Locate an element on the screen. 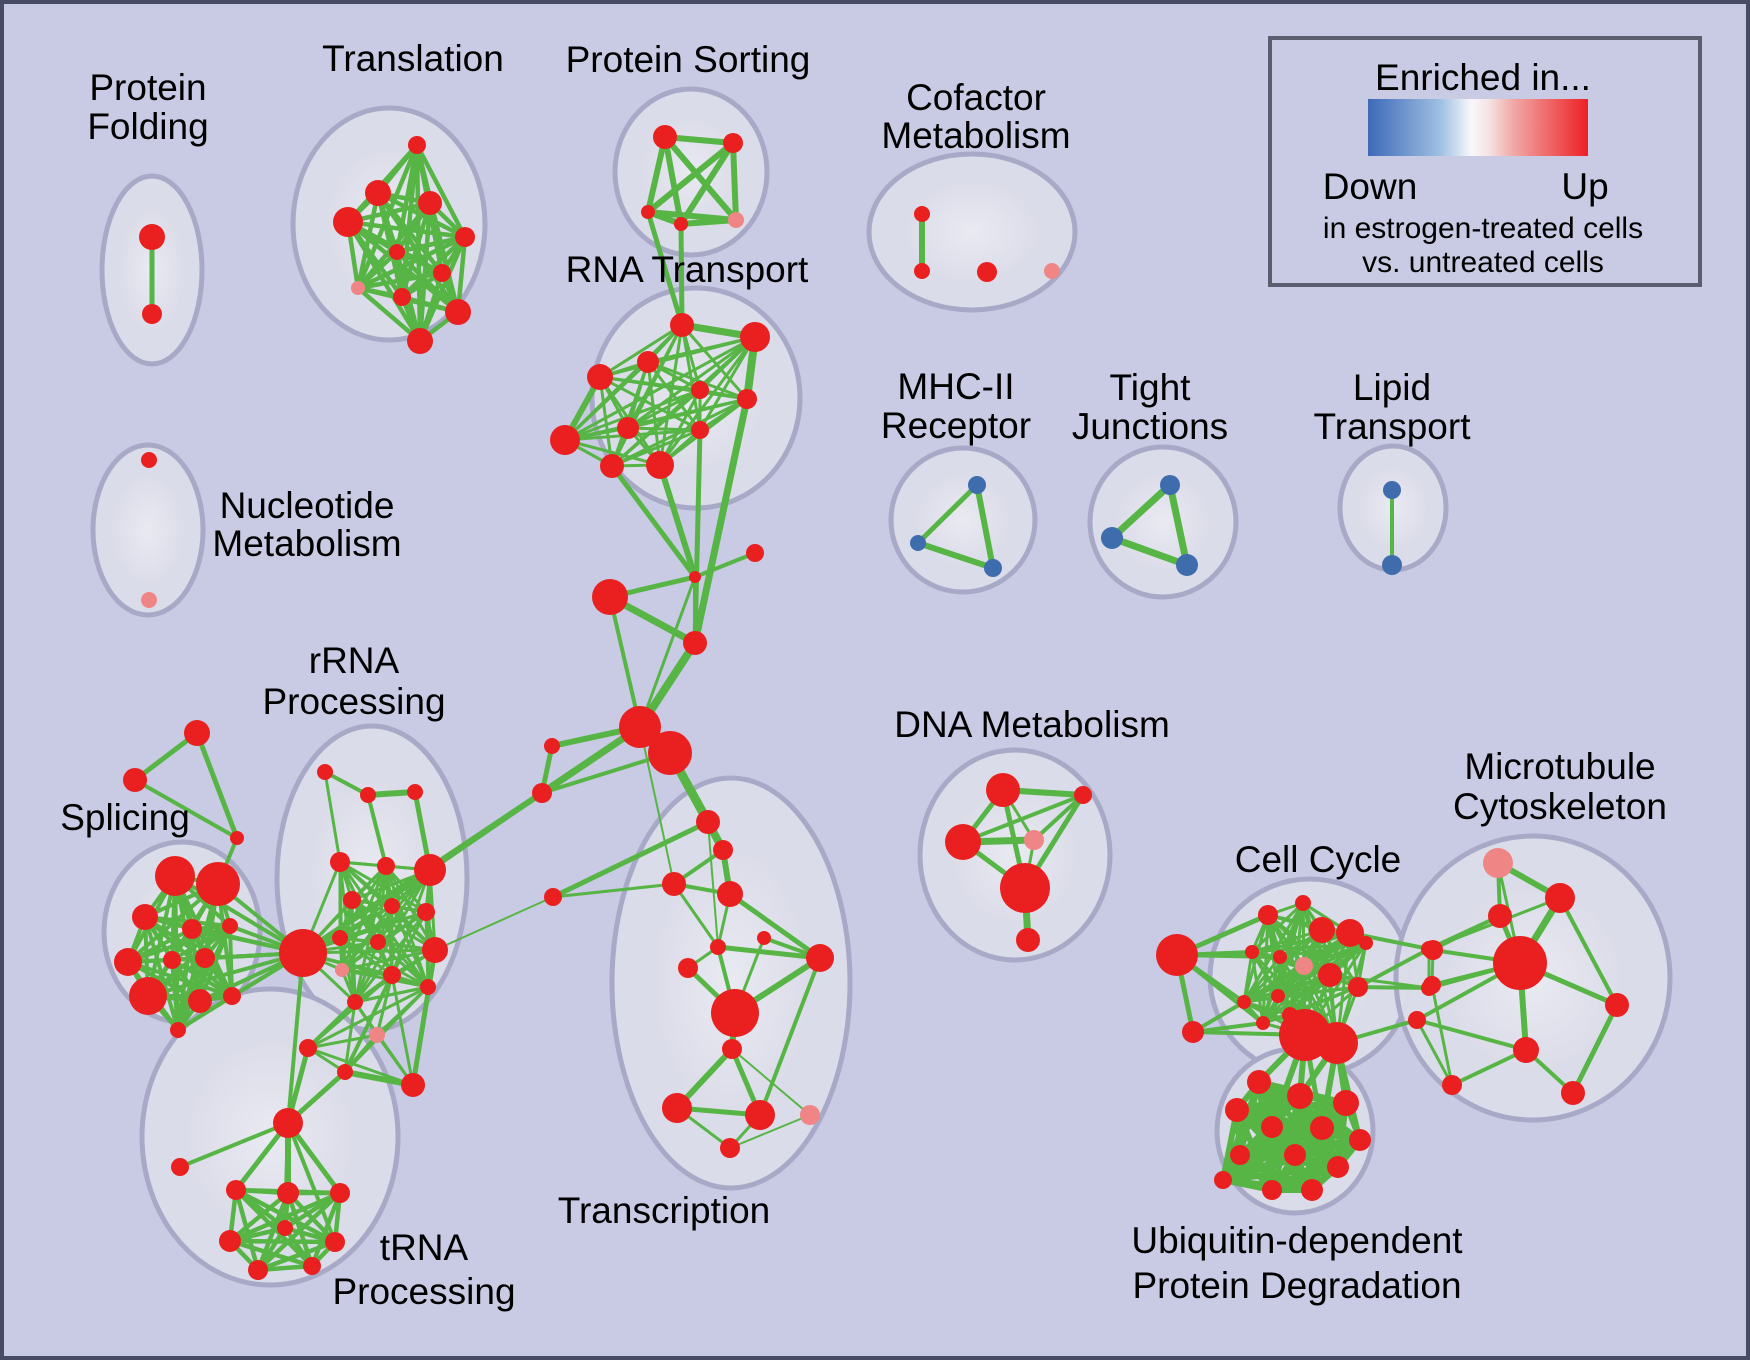  cluster-label-nucleotide-metabolism: Metabolism is located at coordinates (306, 543).